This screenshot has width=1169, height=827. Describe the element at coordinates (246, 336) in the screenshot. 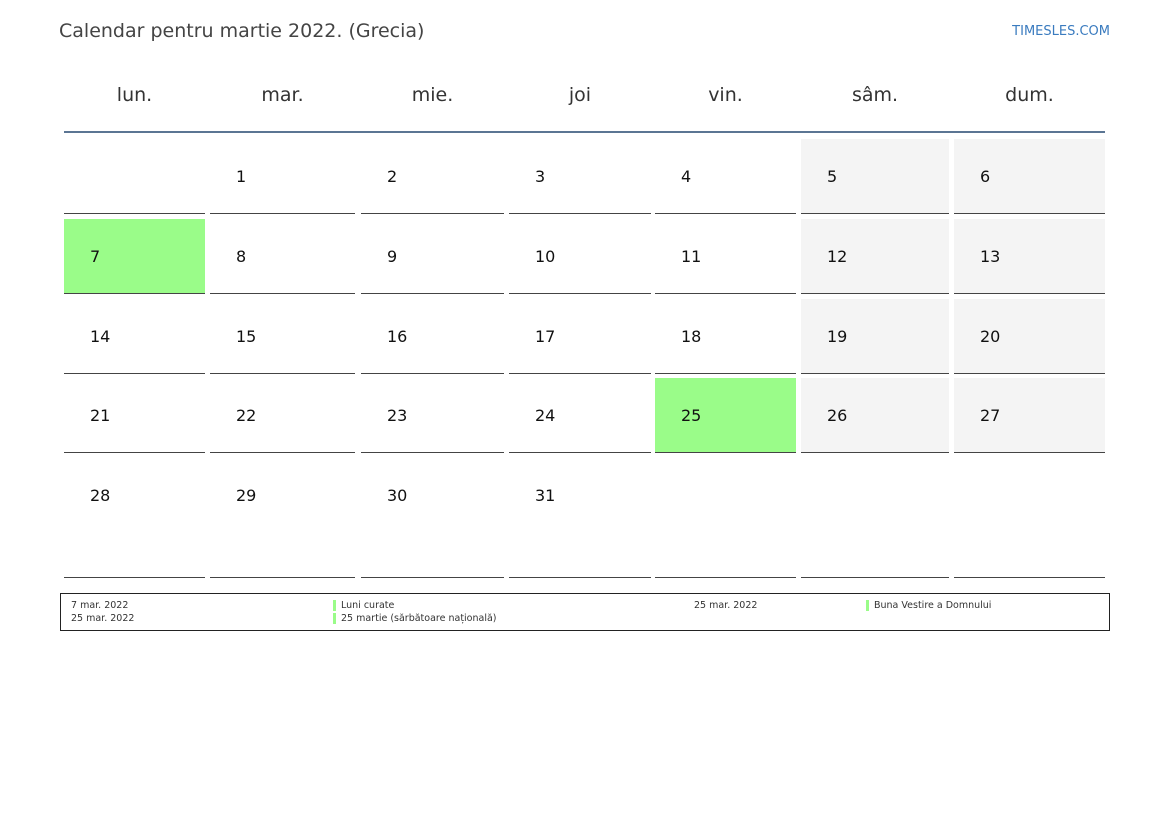

I see `day-number: 15` at that location.